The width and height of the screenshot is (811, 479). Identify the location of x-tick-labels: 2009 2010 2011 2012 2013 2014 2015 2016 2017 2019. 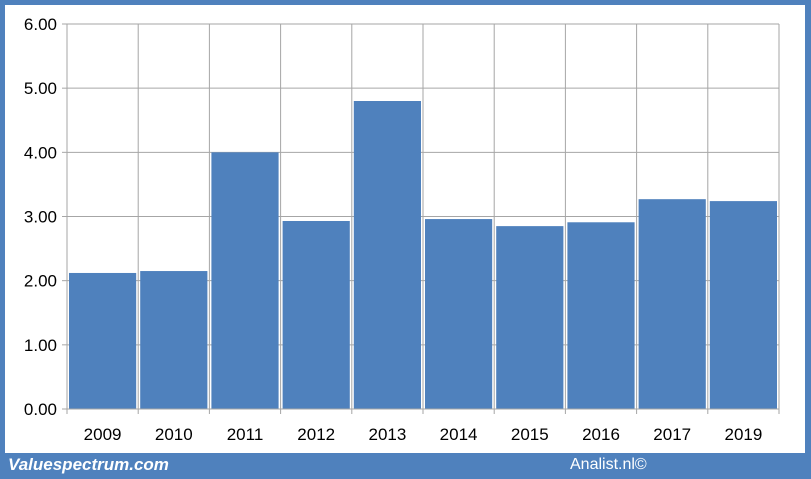
(423, 434).